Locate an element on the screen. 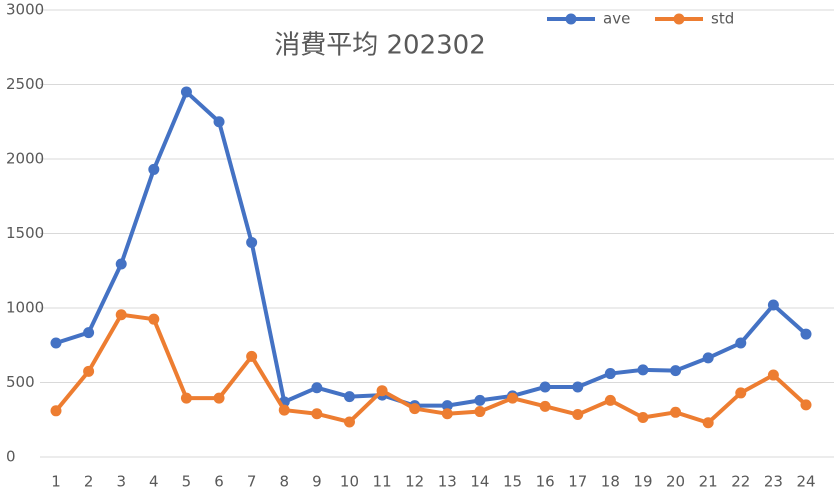  x-tick-label: 15 is located at coordinates (512, 482).